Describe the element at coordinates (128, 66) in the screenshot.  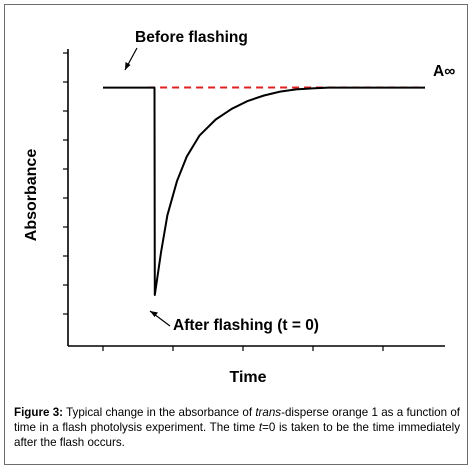
I see `annotation-before-arrowhead` at that location.